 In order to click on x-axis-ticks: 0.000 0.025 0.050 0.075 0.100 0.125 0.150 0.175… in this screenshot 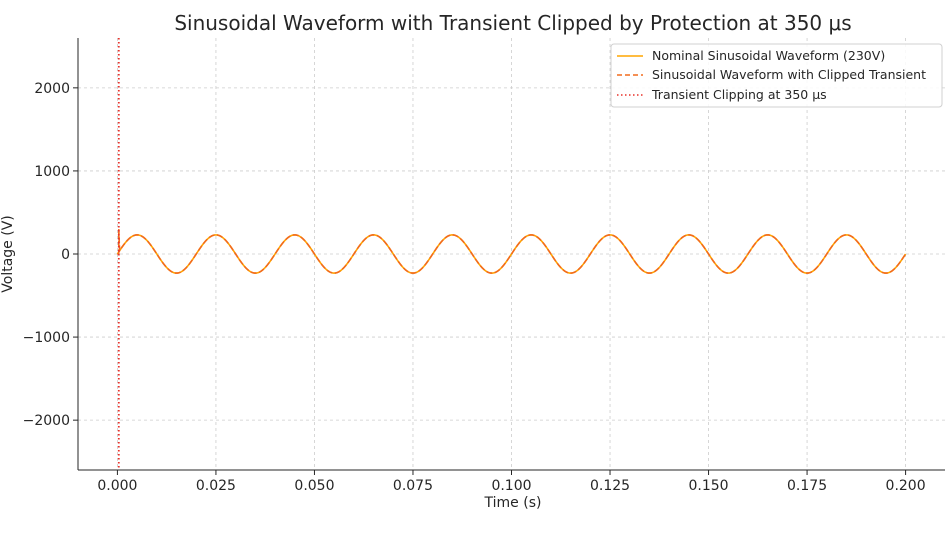, I will do `click(511, 482)`.